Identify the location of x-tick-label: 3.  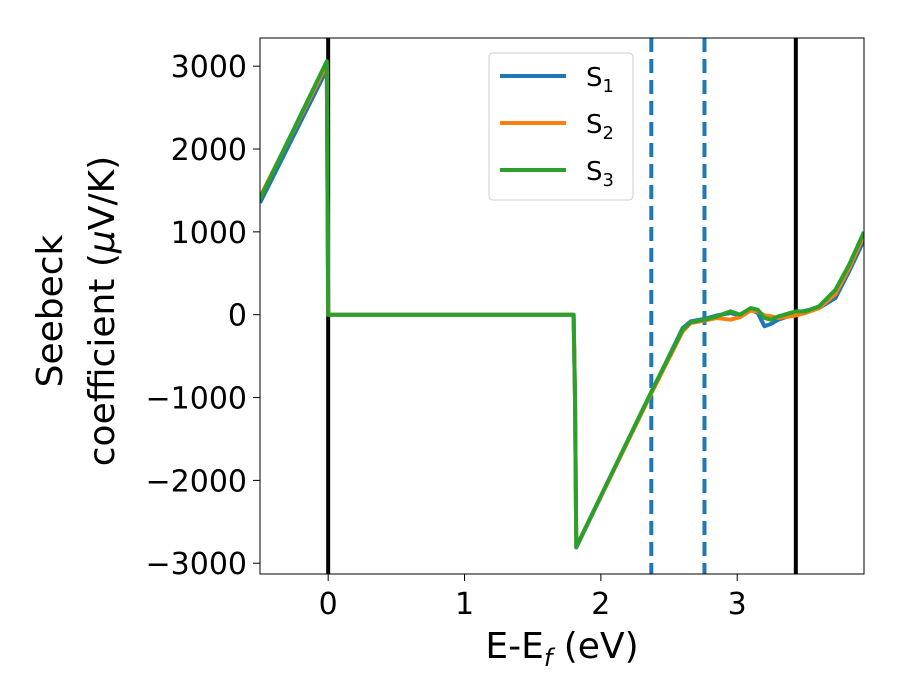
(737, 604).